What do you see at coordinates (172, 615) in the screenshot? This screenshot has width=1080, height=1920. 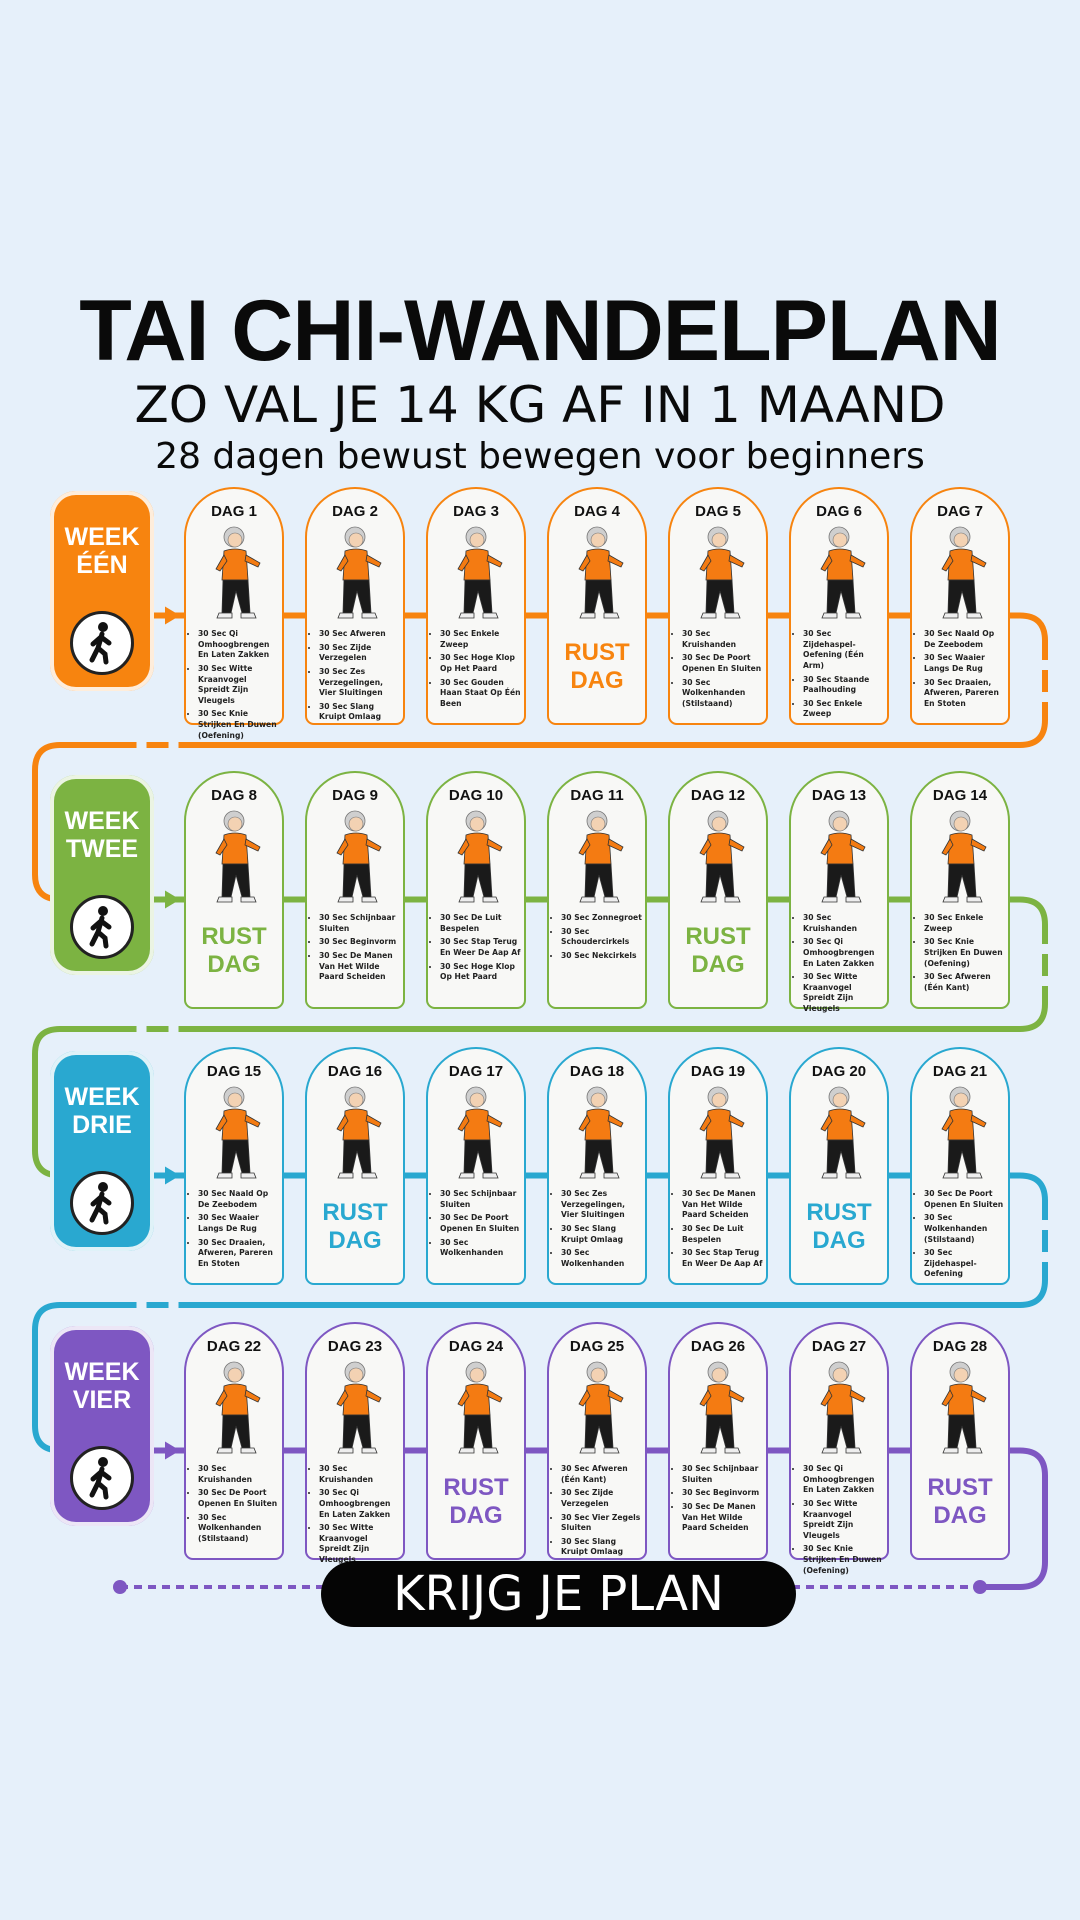 I see `arrow` at bounding box center [172, 615].